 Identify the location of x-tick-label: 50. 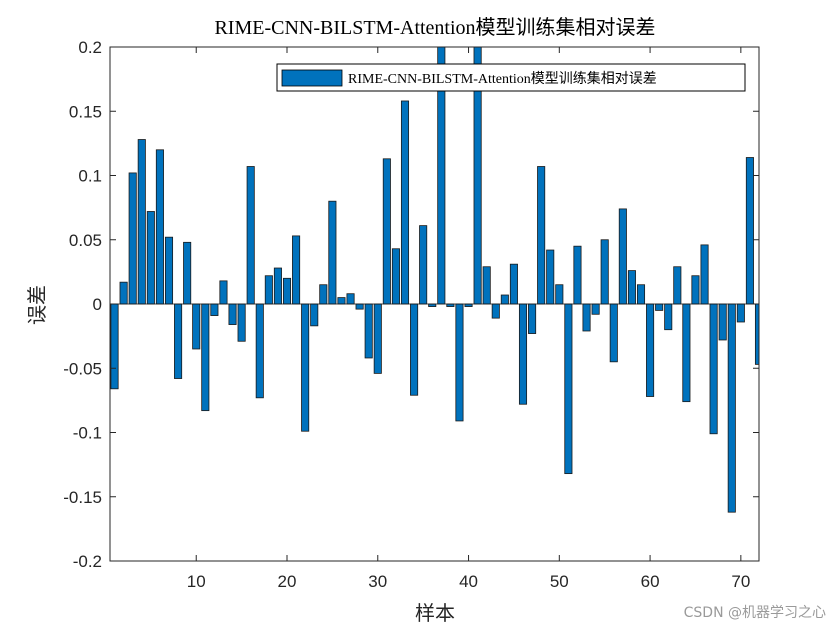
(559, 581).